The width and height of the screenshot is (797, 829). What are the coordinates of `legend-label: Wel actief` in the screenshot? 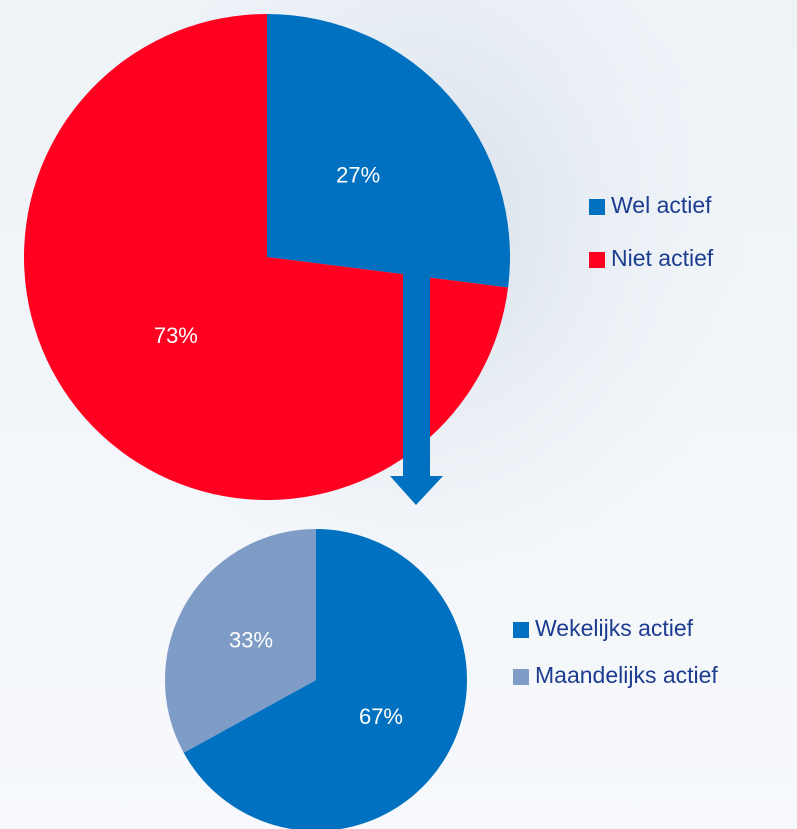 It's located at (661, 205).